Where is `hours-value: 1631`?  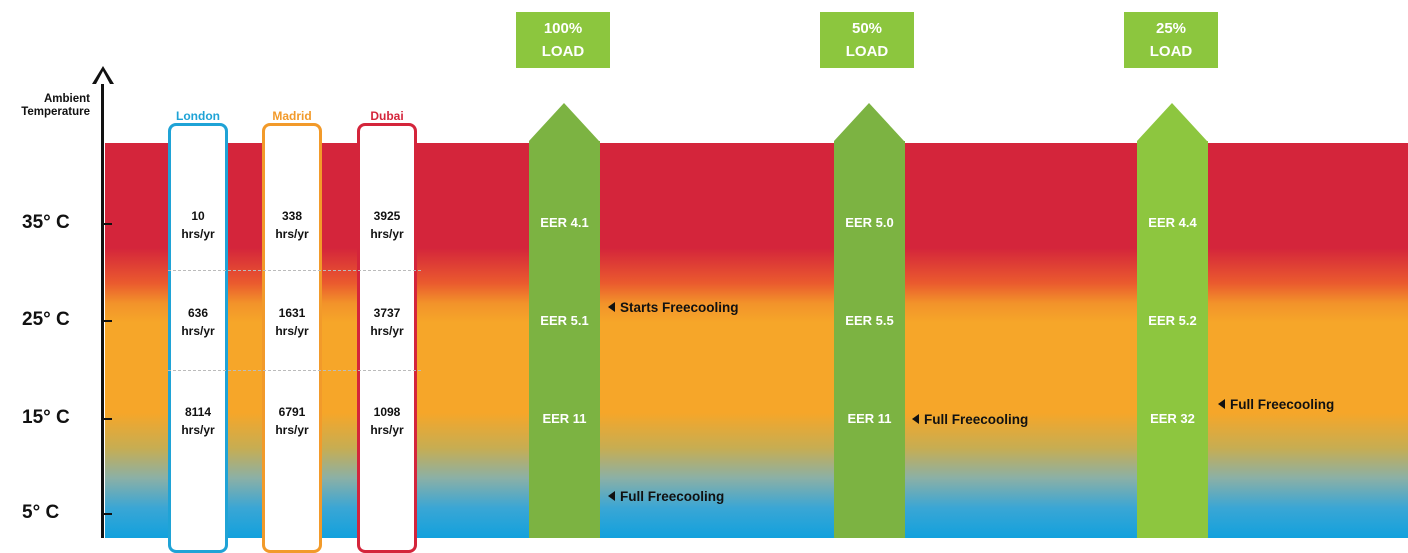
hours-value: 1631 is located at coordinates (292, 313).